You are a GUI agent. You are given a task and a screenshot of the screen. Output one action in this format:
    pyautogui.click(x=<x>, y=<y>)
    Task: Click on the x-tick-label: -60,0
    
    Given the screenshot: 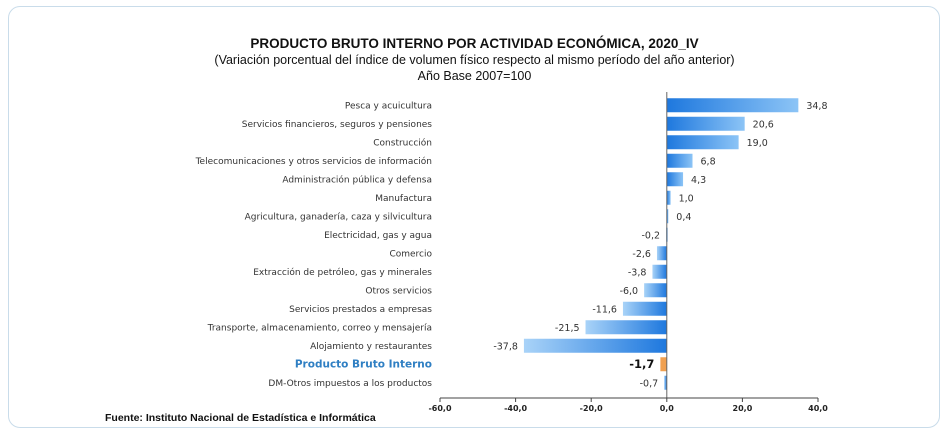 What is the action you would take?
    pyautogui.click(x=439, y=408)
    